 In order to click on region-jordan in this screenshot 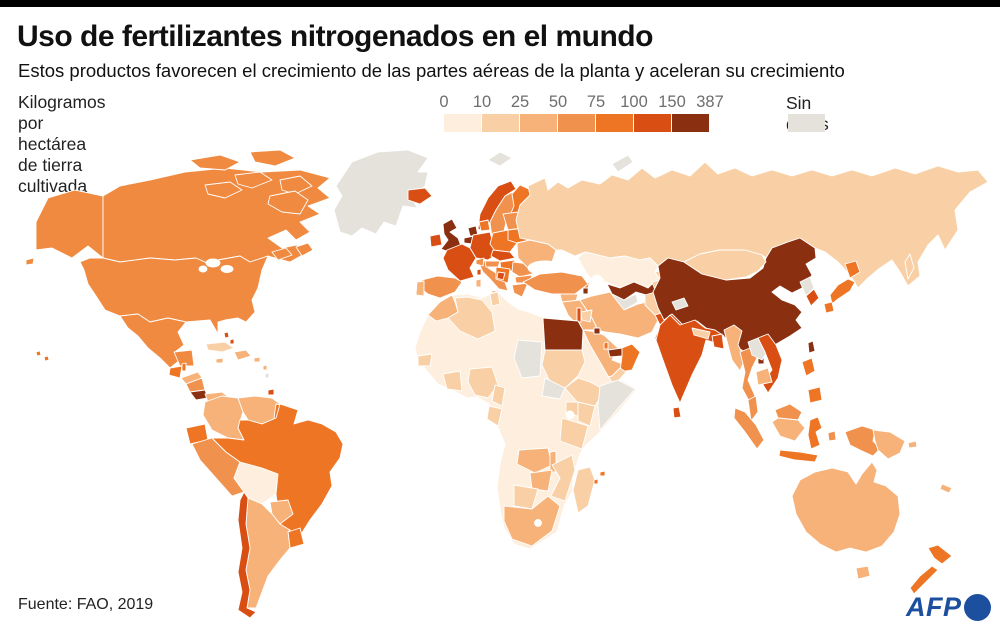, I will do `click(586, 316)`.